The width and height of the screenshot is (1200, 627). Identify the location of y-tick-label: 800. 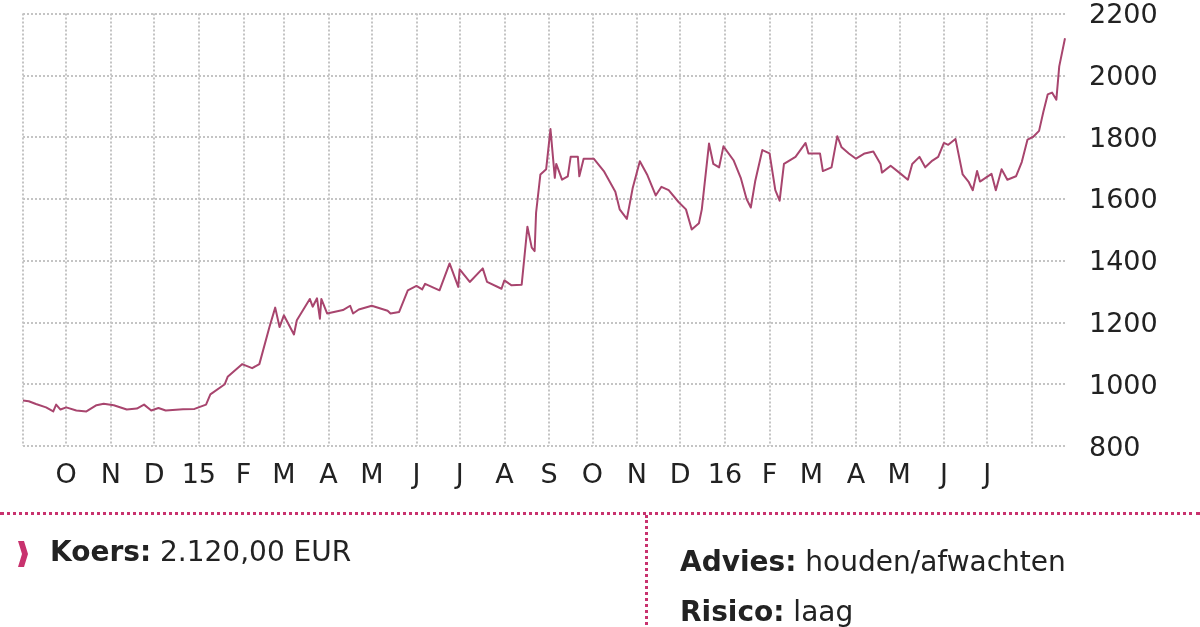
(1115, 446).